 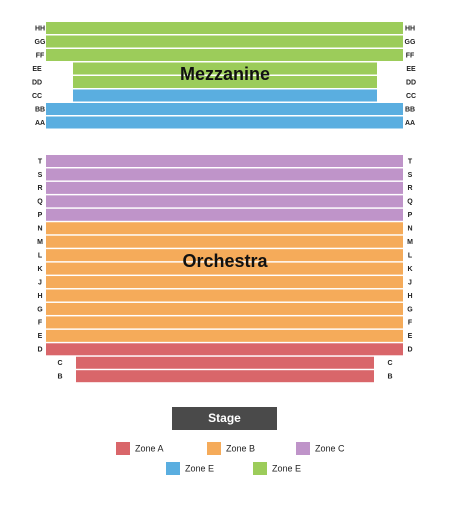 I want to click on section-title: Orchestra, so click(x=225, y=261).